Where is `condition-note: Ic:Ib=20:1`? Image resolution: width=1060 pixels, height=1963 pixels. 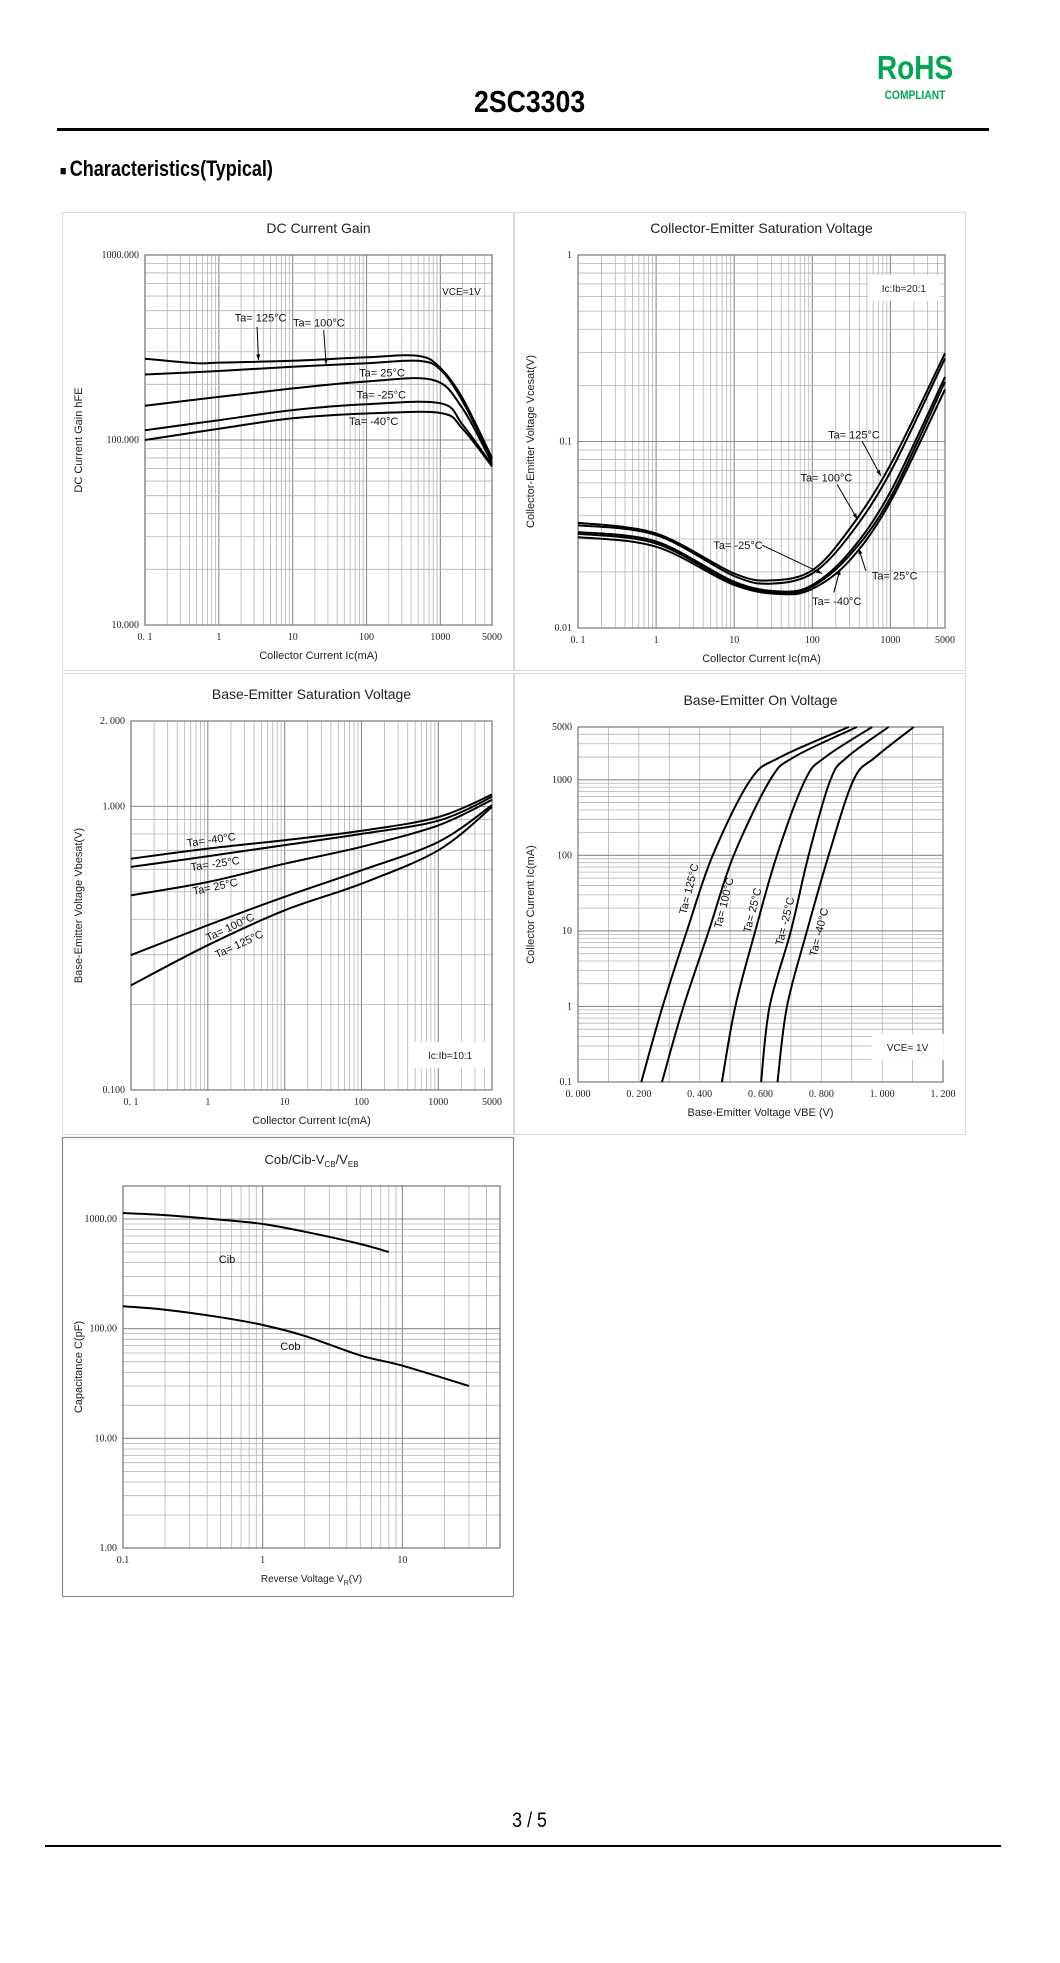 condition-note: Ic:Ib=20:1 is located at coordinates (904, 289).